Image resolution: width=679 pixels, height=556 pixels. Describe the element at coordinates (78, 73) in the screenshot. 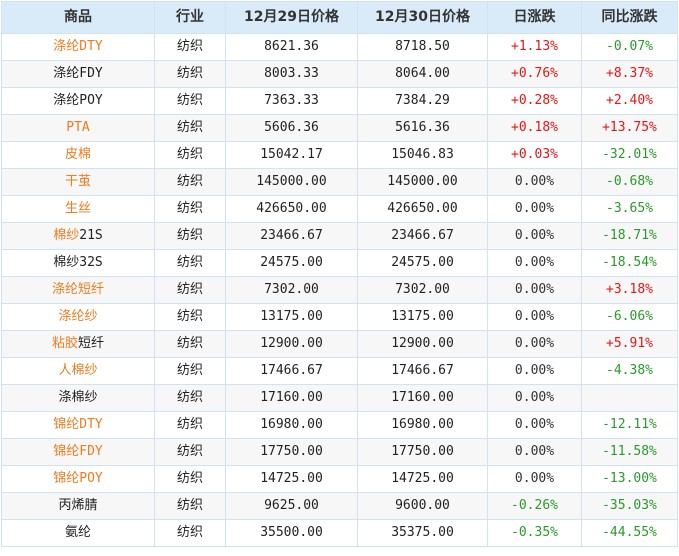

I see `commodity-name: 涤纶FDY` at that location.